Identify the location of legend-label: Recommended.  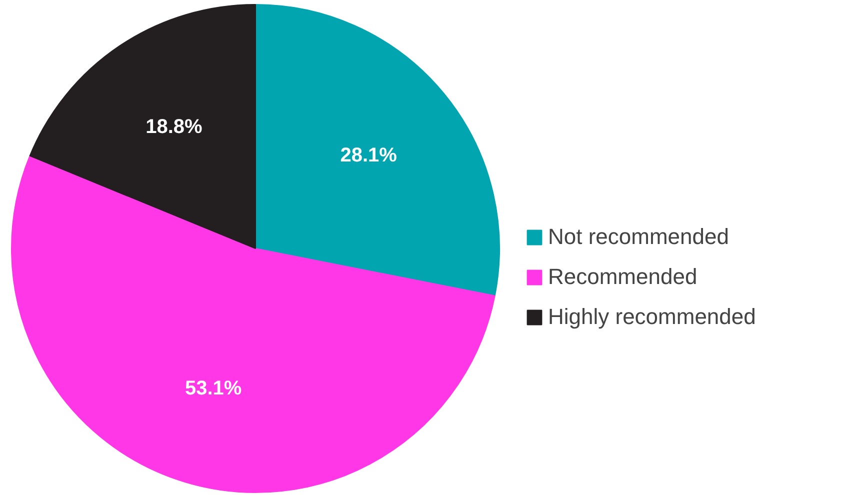
(623, 277).